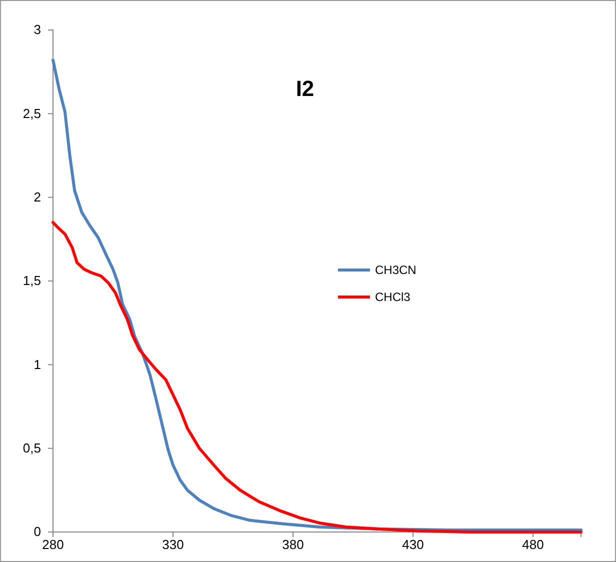 This screenshot has height=562, width=616. What do you see at coordinates (293, 544) in the screenshot?
I see `x-tick-label: 380` at bounding box center [293, 544].